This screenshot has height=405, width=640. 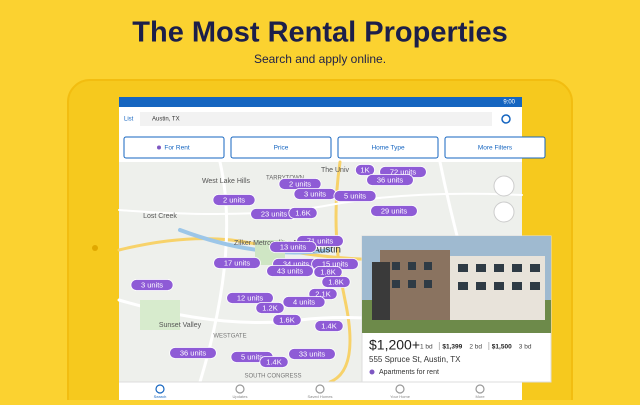 I want to click on pin-label: 71 units, so click(x=320, y=240).